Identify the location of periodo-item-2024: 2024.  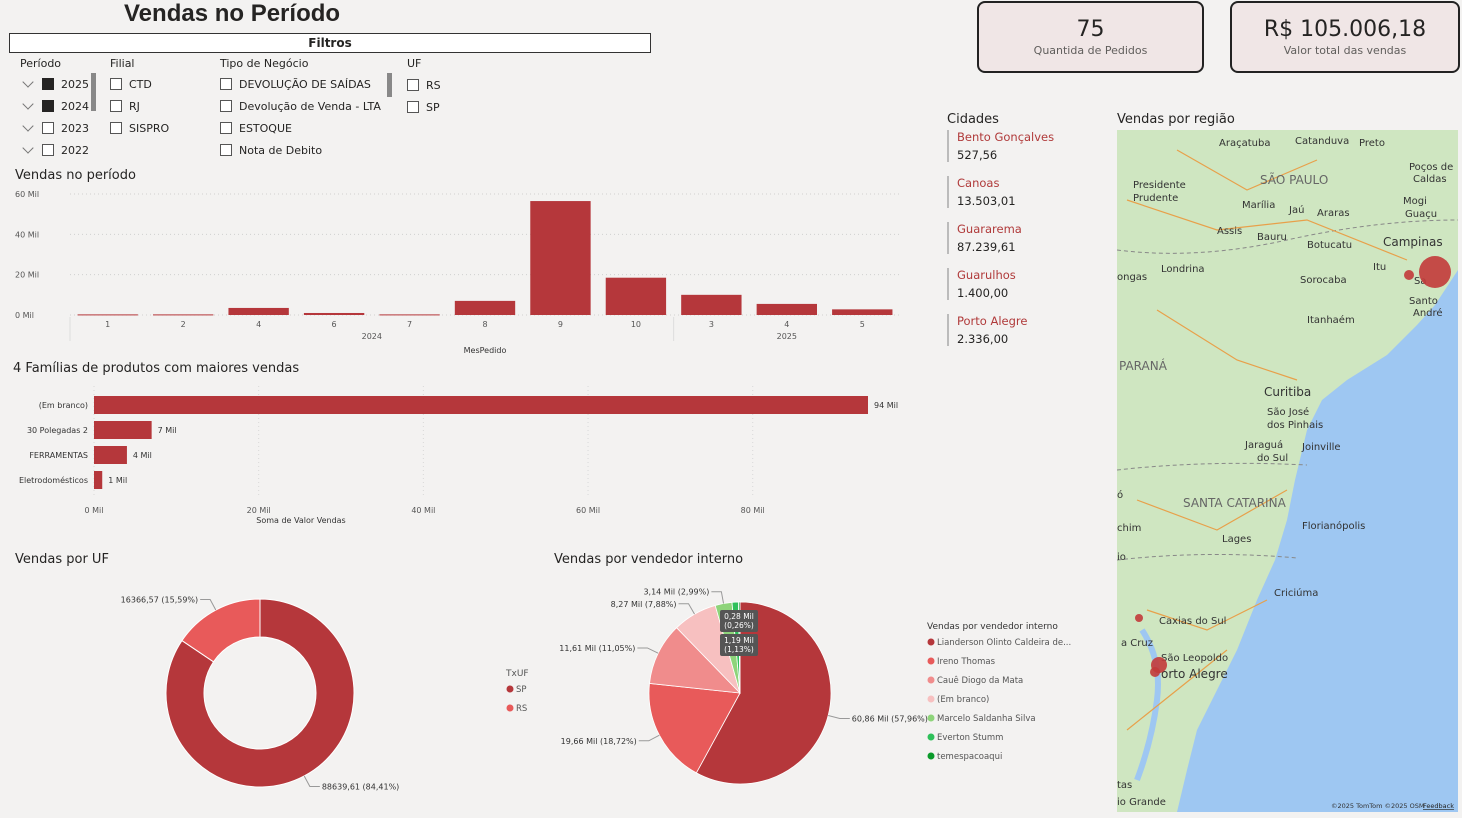
(54, 106).